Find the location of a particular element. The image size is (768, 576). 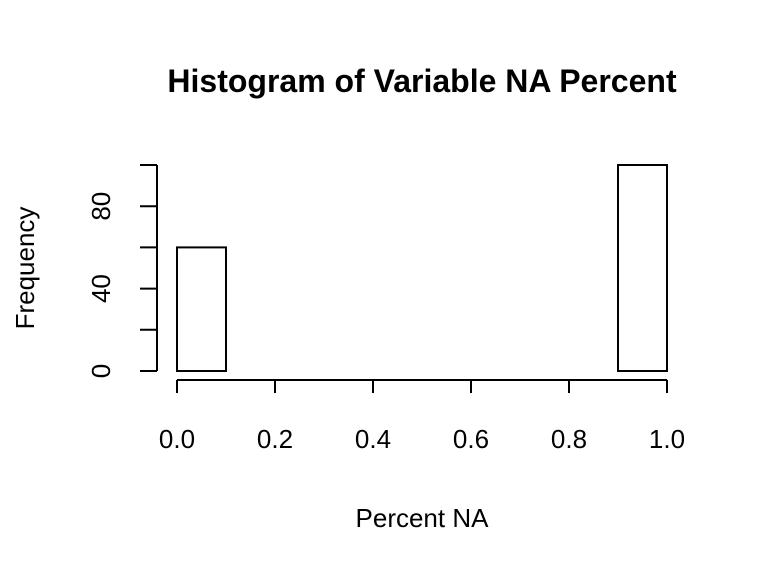

x-axis: 0.0 0.2 0.4 0.6 0.8 1.0 is located at coordinates (422, 416).